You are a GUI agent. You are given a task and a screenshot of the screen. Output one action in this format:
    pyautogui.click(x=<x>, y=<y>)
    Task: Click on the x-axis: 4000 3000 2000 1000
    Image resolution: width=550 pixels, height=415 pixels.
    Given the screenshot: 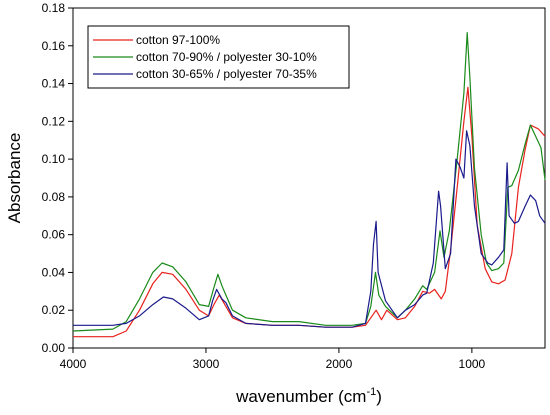 What is the action you would take?
    pyautogui.click(x=273, y=359)
    